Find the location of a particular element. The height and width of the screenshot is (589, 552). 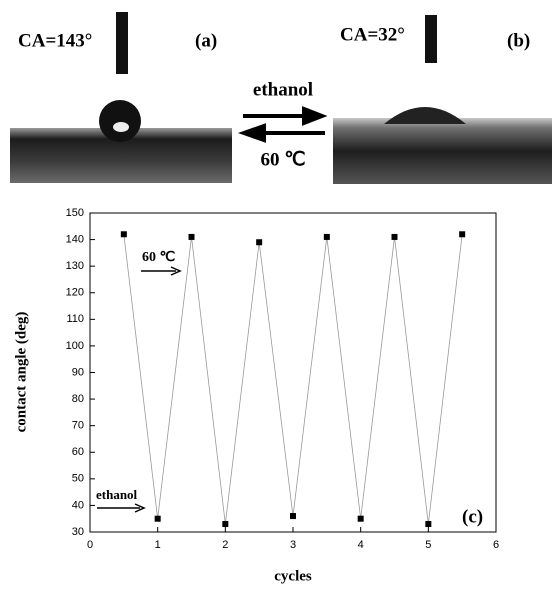

y-tick-label: 120 is located at coordinates (75, 293).